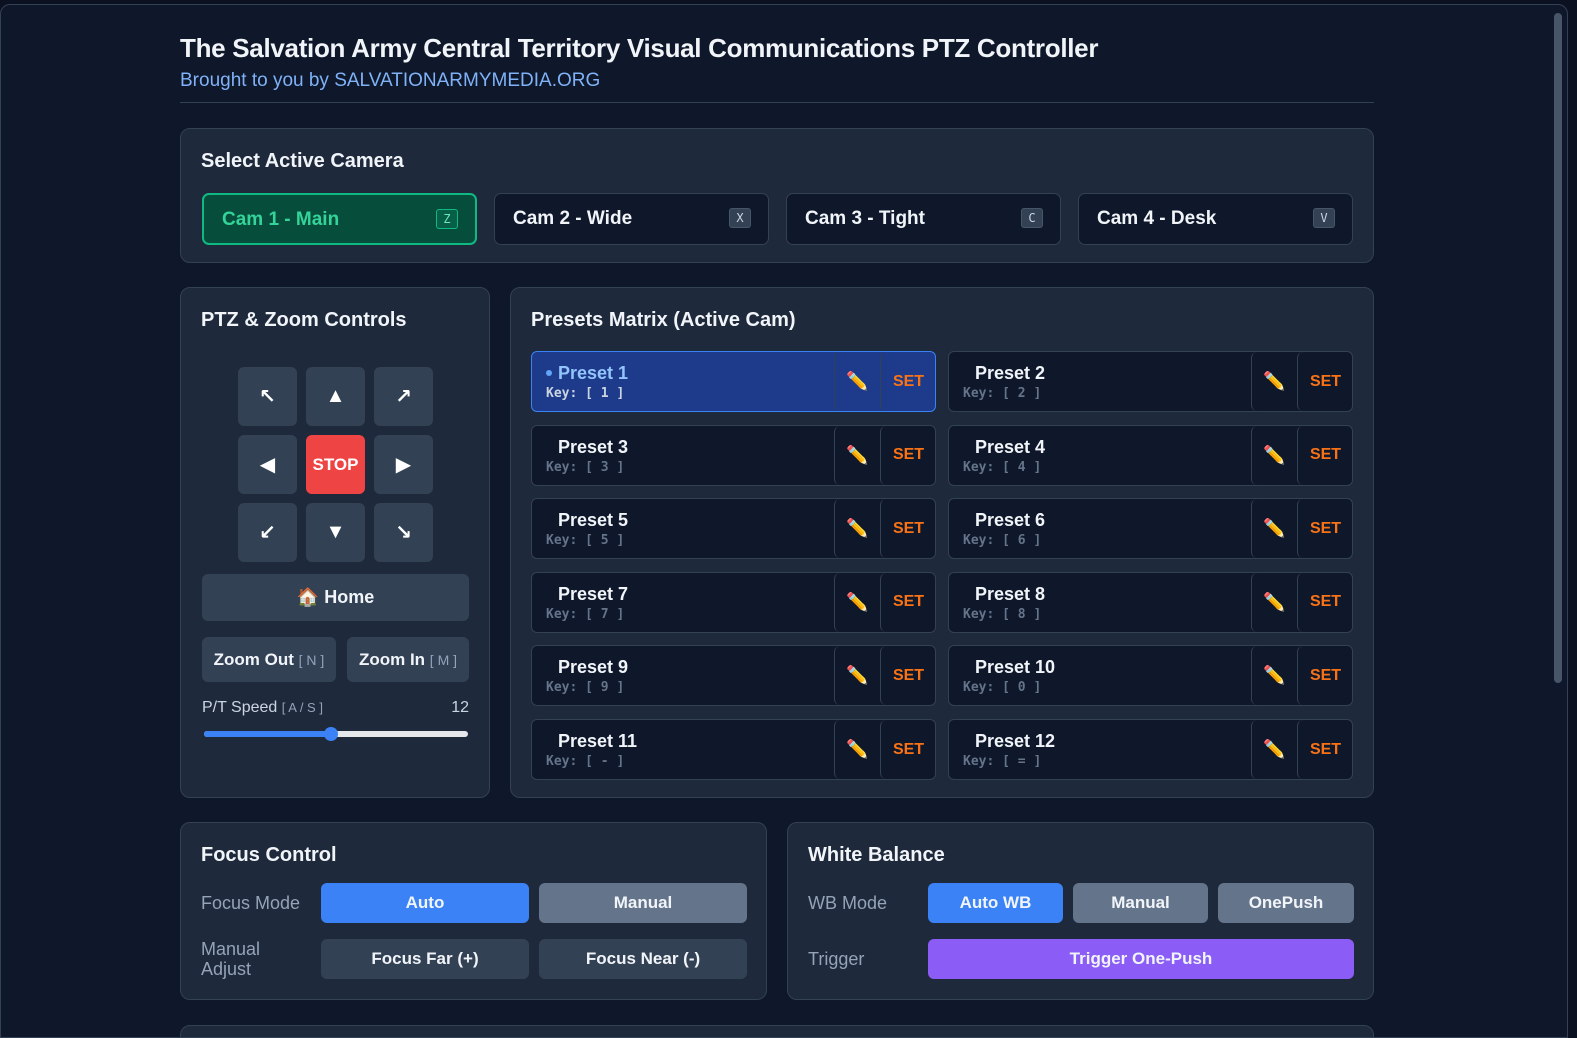  I want to click on zoom-in-button: Zoom In [ M ], so click(408, 659).